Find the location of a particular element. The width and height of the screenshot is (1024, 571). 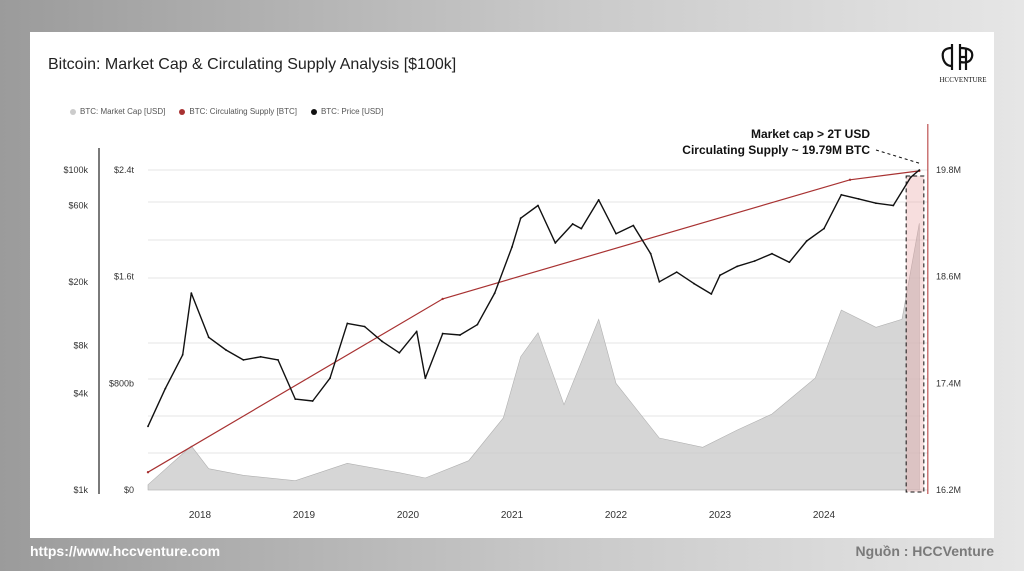

annotation-line: Circulating Supply ~ 19.79M BTC is located at coordinates (776, 150).